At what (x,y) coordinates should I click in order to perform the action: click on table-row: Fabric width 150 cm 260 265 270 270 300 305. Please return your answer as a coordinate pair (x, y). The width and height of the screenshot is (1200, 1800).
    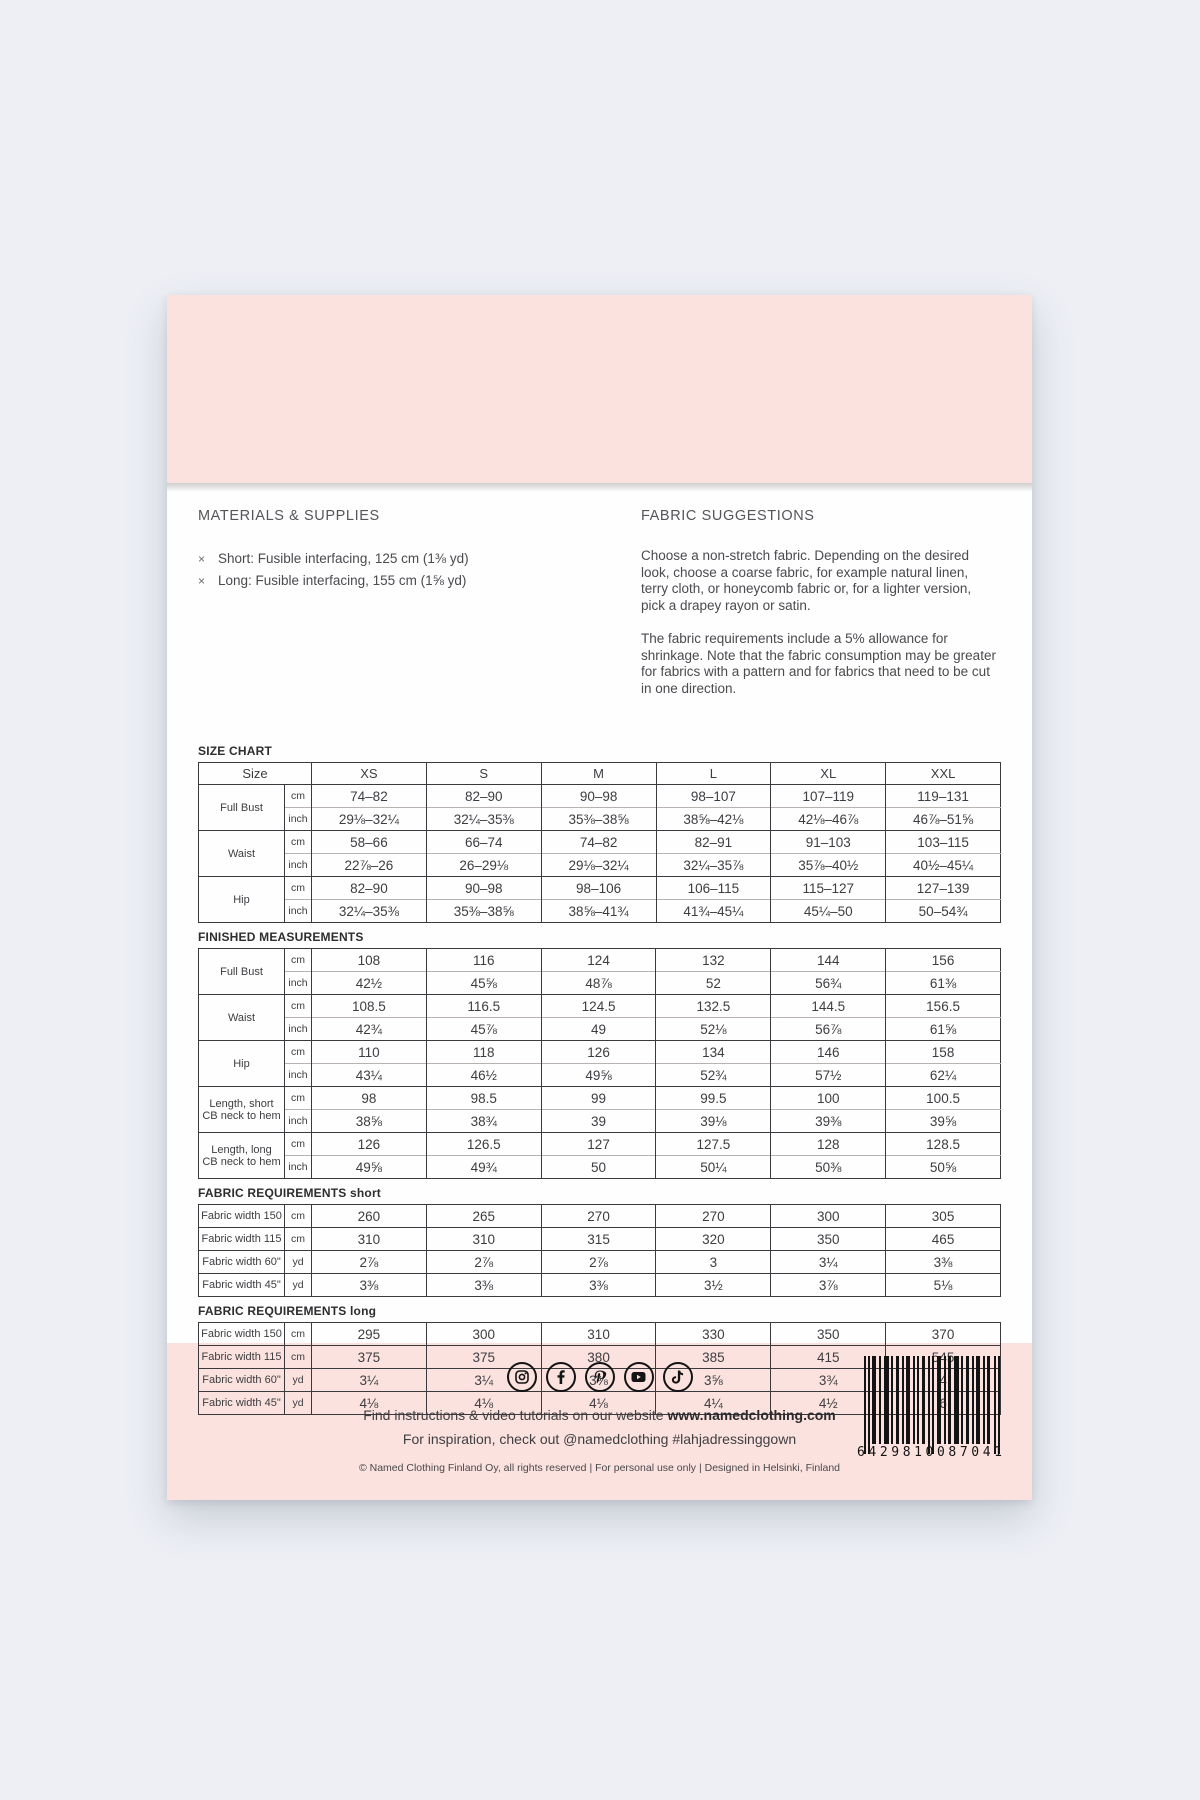
    Looking at the image, I should click on (599, 1216).